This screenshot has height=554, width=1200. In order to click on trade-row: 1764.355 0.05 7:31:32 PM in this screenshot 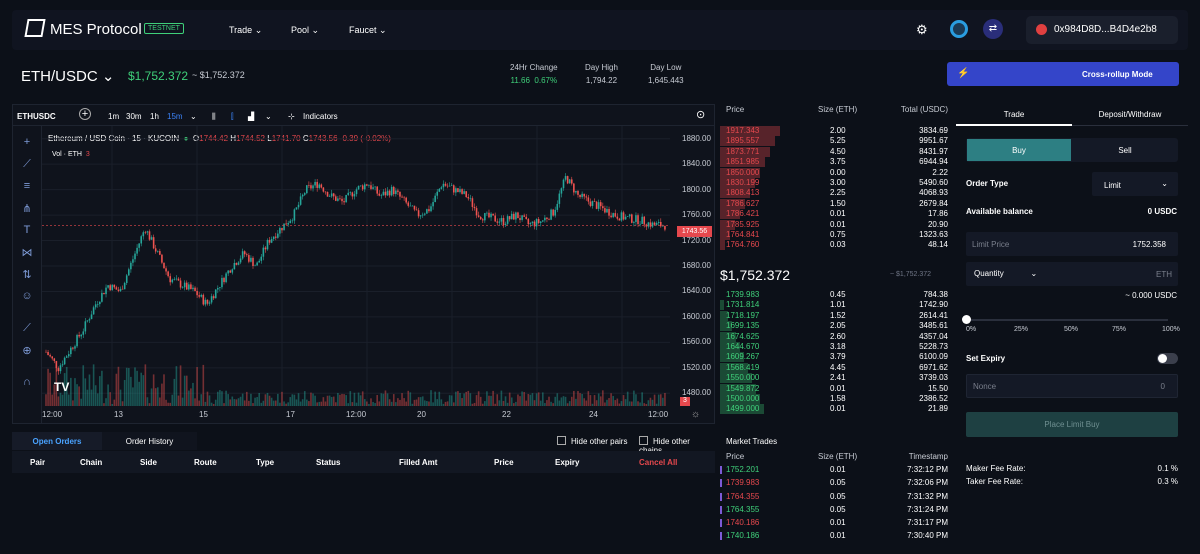, I will do `click(834, 498)`.